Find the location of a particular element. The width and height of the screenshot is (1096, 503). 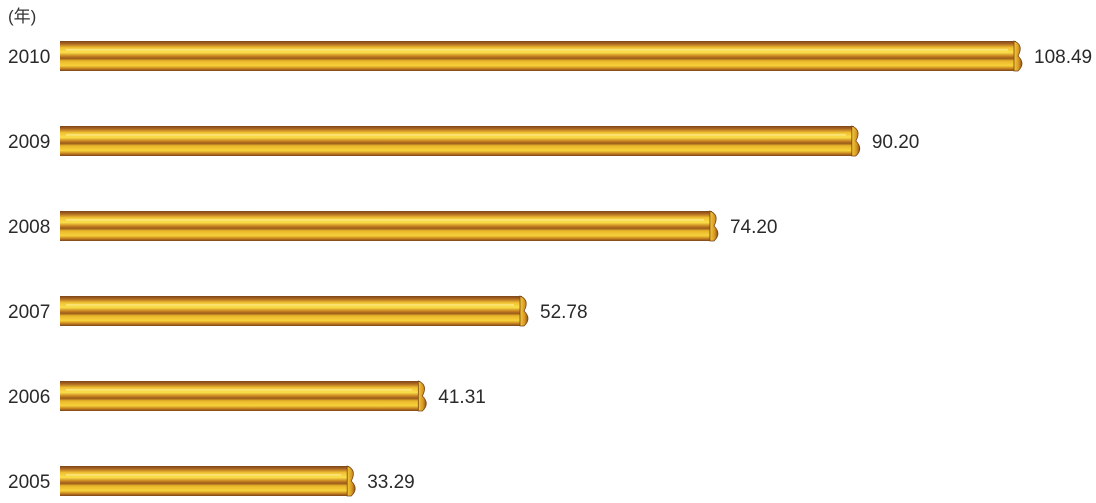

bar-highlight-2007 is located at coordinates (290, 304).